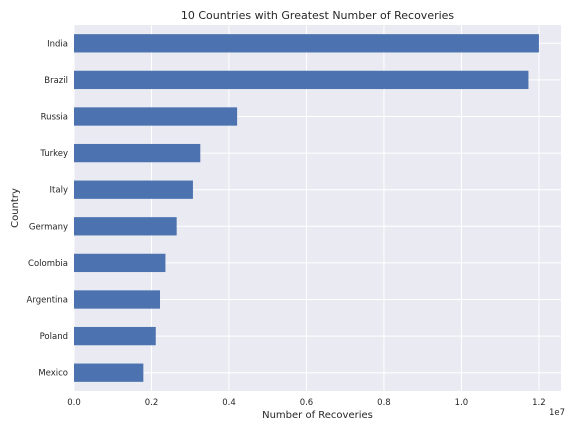 The height and width of the screenshot is (436, 576). What do you see at coordinates (57, 44) in the screenshot?
I see `y-tick-label: India` at bounding box center [57, 44].